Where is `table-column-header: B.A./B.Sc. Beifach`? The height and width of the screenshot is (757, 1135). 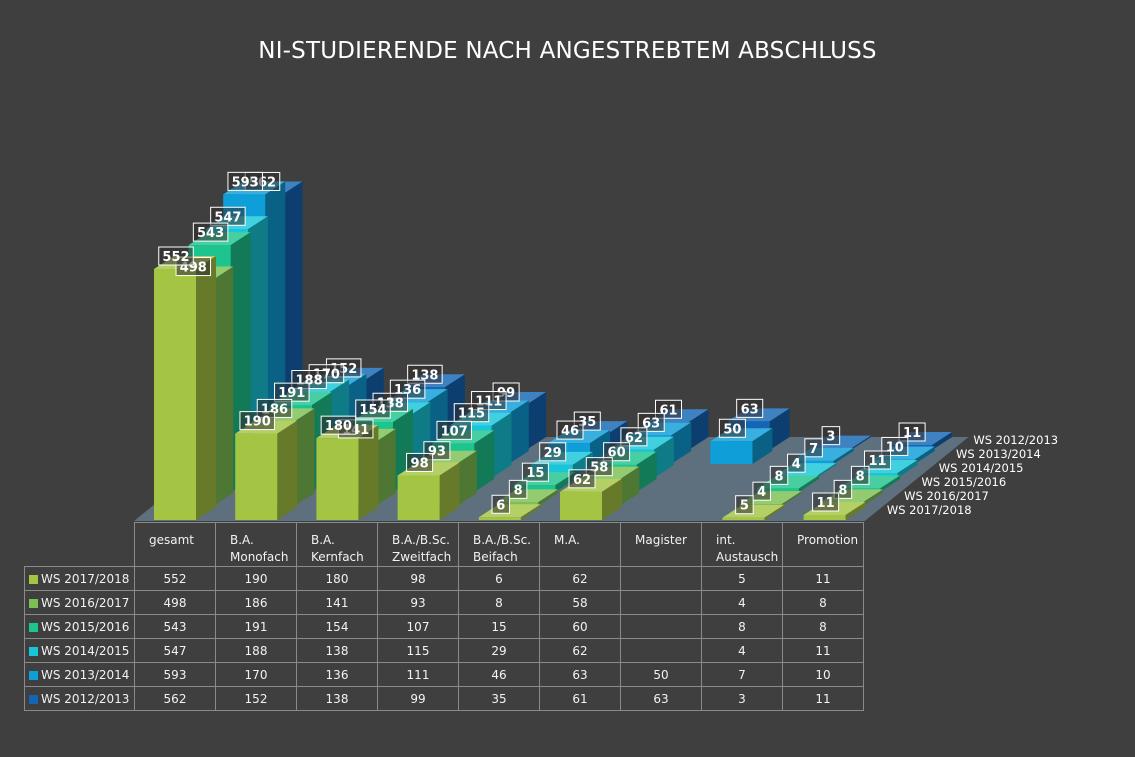
table-column-header: B.A./B.Sc. Beifach is located at coordinates (499, 544).